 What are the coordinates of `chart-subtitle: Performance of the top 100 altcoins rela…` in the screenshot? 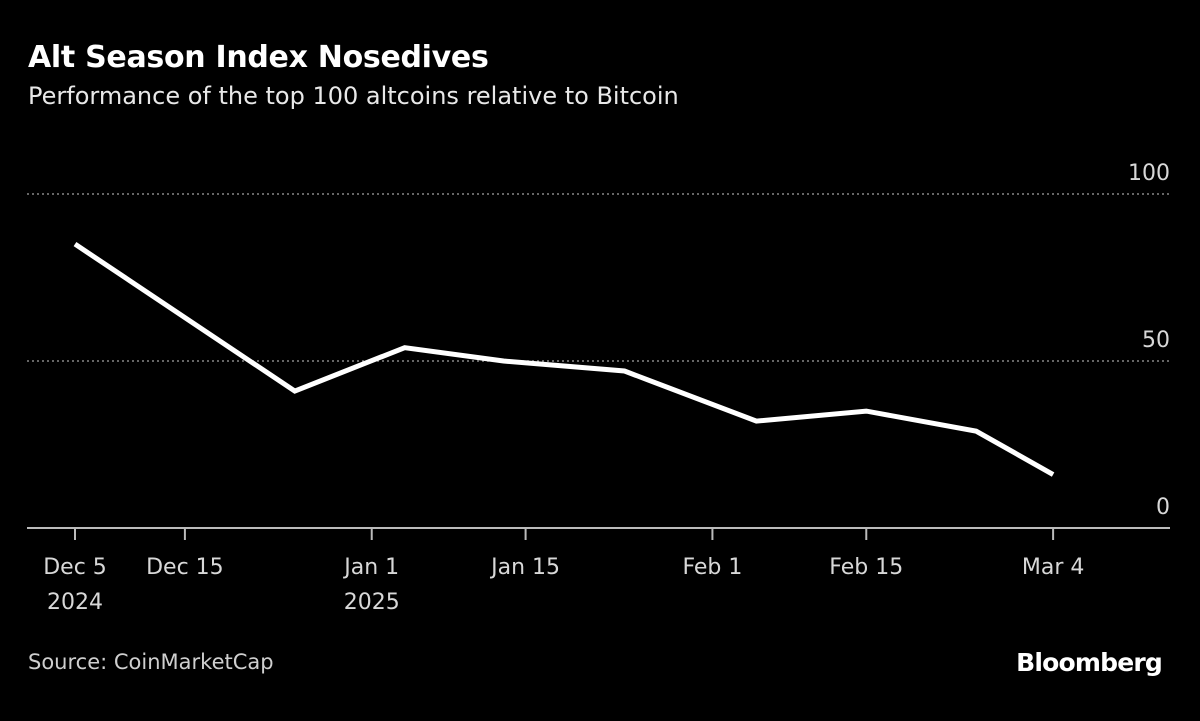 It's located at (353, 96).